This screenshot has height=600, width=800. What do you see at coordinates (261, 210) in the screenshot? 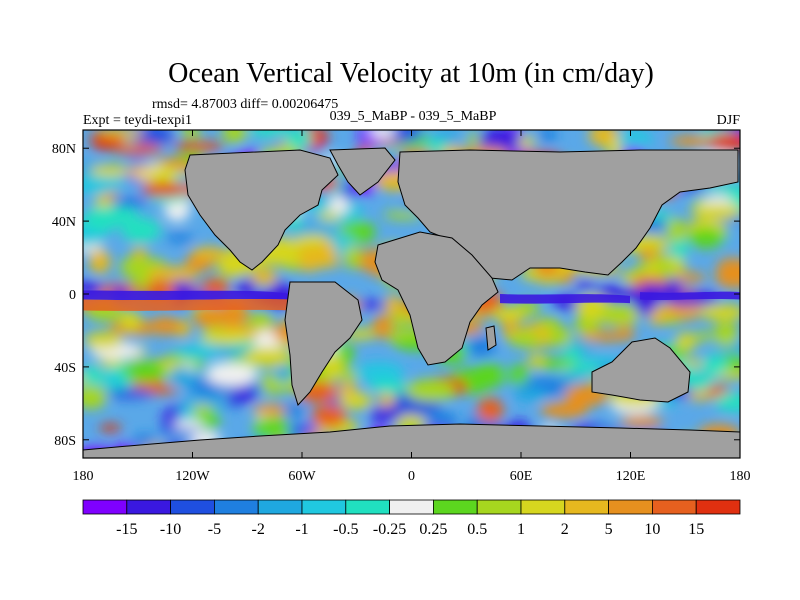
I see `land-north-america` at bounding box center [261, 210].